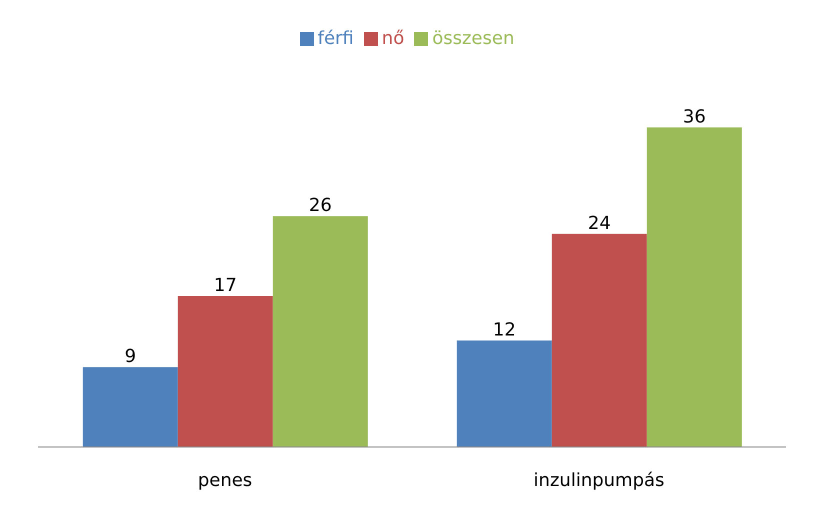 The height and width of the screenshot is (525, 824). Describe the element at coordinates (336, 38) in the screenshot. I see `legend-label: férfi` at that location.